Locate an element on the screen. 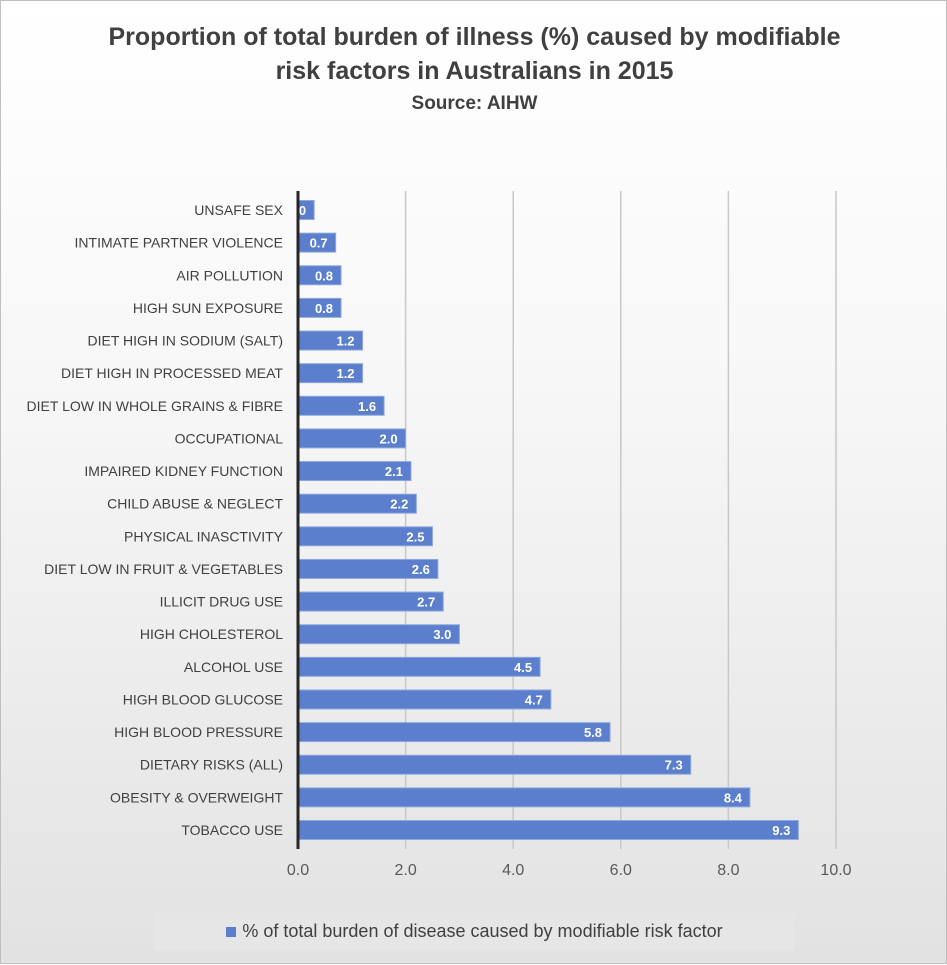 This screenshot has height=965, width=947. category-label: OCCUPATIONAL is located at coordinates (229, 438).